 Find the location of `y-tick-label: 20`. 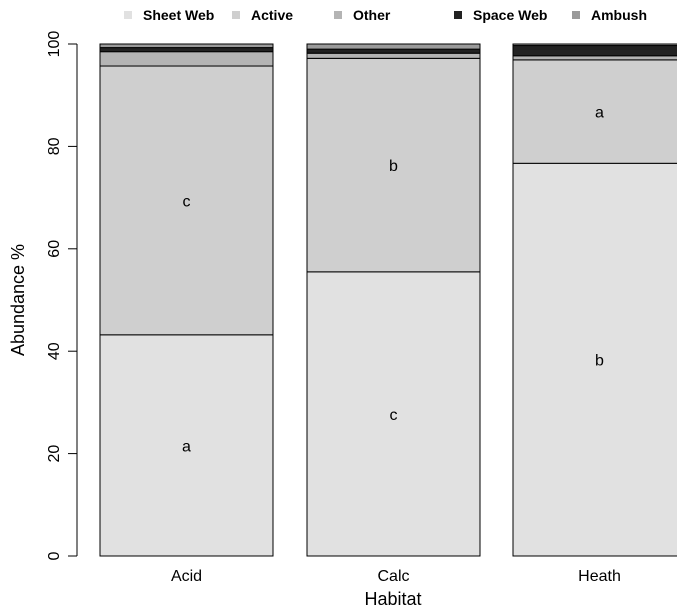

y-tick-label: 20 is located at coordinates (54, 454).